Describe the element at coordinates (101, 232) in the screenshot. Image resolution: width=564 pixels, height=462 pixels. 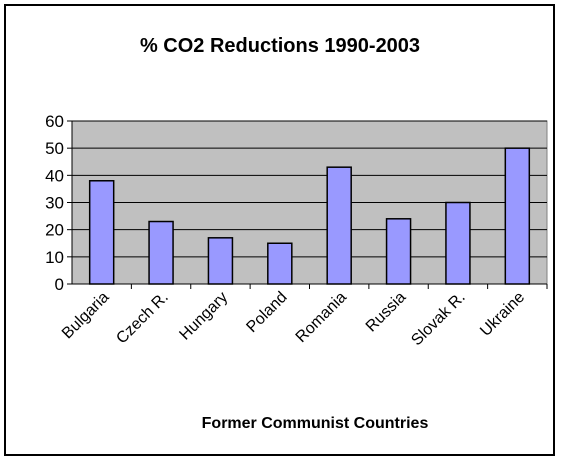
I see `bar-bulgaria` at that location.